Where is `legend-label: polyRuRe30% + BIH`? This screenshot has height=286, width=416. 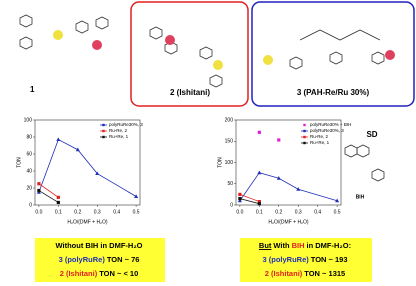 legend-label: polyRuRe30% + BIH is located at coordinates (330, 124).